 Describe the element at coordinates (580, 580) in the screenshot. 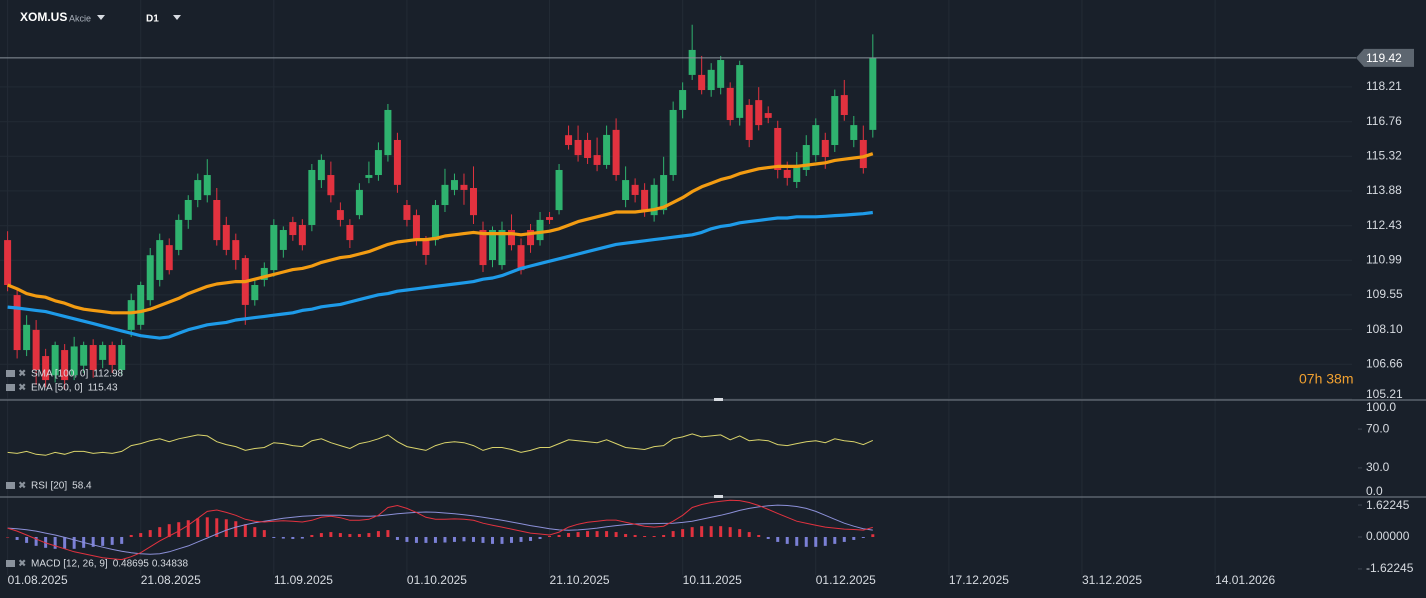

I see `x-tick-label: 21.10.2025` at that location.